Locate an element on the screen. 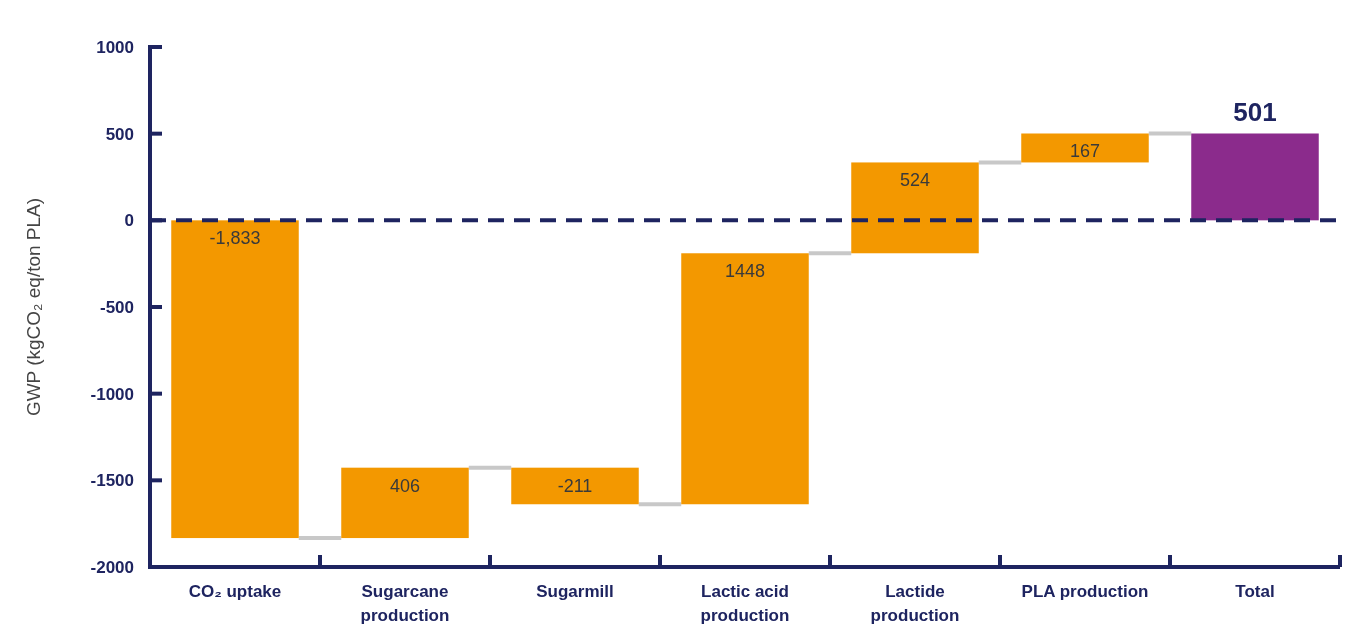  x-tick-label: Sugarmill is located at coordinates (575, 591).